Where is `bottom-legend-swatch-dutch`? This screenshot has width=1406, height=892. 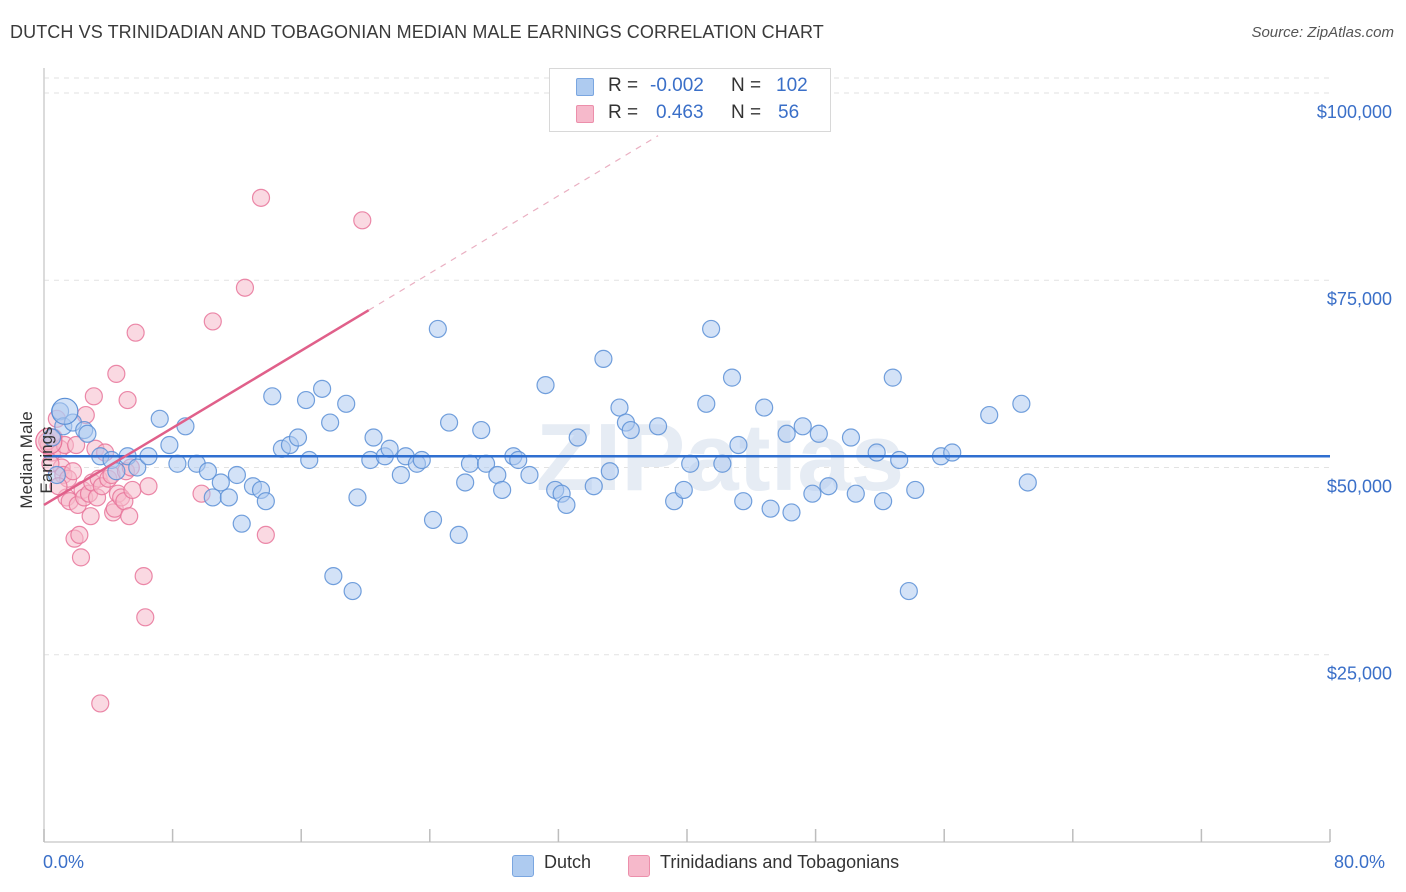
bottom-legend-swatch-dutch is located at coordinates (523, 866).